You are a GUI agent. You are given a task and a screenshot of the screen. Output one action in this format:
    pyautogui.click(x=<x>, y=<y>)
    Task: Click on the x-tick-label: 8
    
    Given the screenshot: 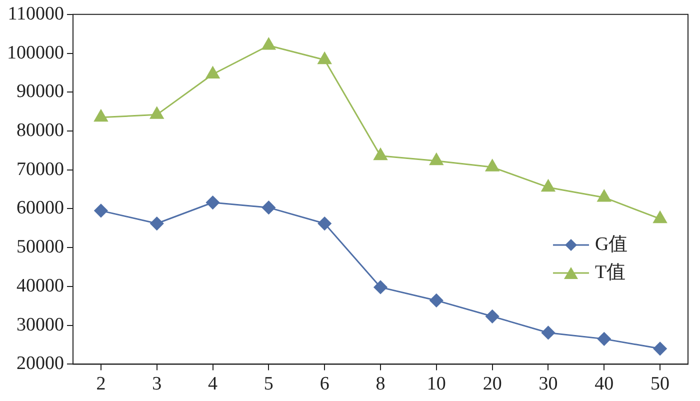 What is the action you would take?
    pyautogui.click(x=381, y=384)
    